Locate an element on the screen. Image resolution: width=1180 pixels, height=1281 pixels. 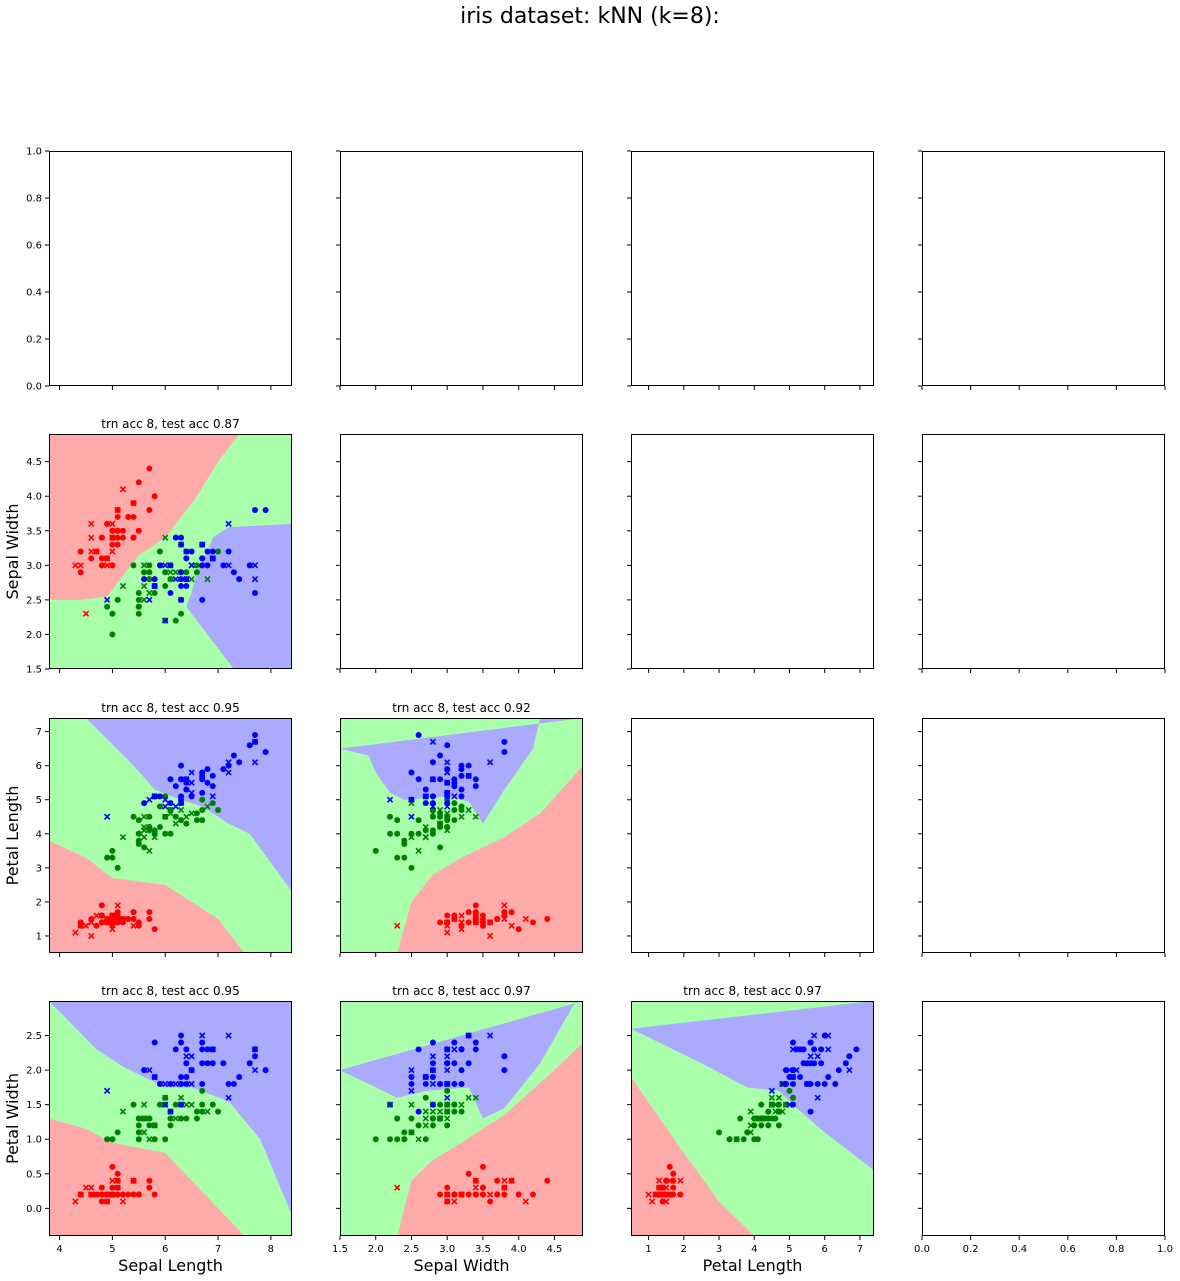
subplot-r2-c1: trn acc 8, test acc 0.92 is located at coordinates (459, 829).